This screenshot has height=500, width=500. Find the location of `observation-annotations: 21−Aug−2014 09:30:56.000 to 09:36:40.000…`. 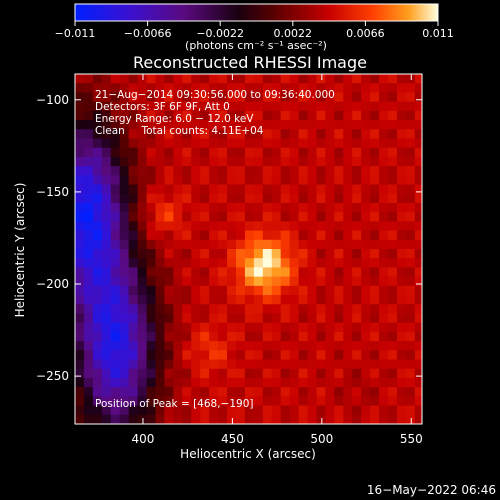

observation-annotations: 21−Aug−2014 09:30:56.000 to 09:36:40.000… is located at coordinates (215, 113).